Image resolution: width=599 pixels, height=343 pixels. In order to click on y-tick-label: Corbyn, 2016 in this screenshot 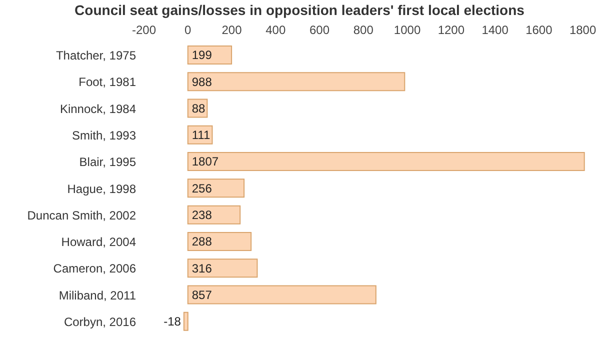, I will do `click(100, 321)`.